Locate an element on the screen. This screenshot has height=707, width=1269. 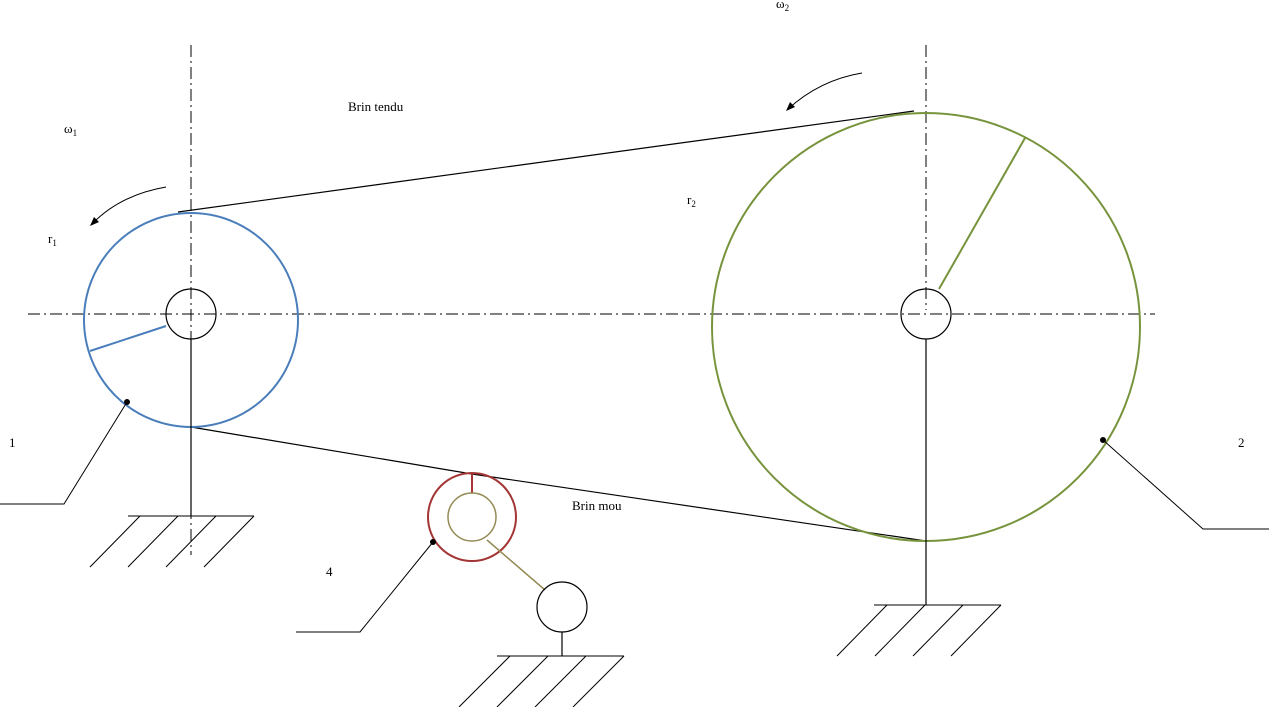
omega-2-label: ω2 is located at coordinates (782, 6).